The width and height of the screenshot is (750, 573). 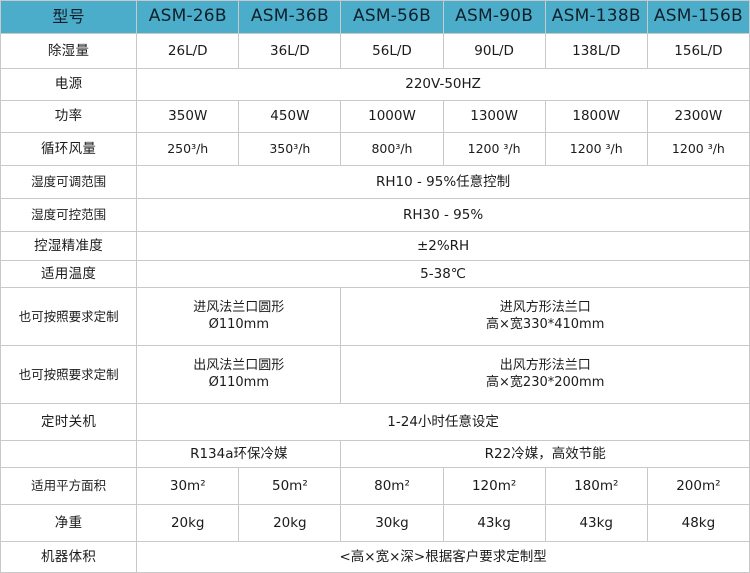 I want to click on cell-net-weight-4: 43kg, so click(x=494, y=523).